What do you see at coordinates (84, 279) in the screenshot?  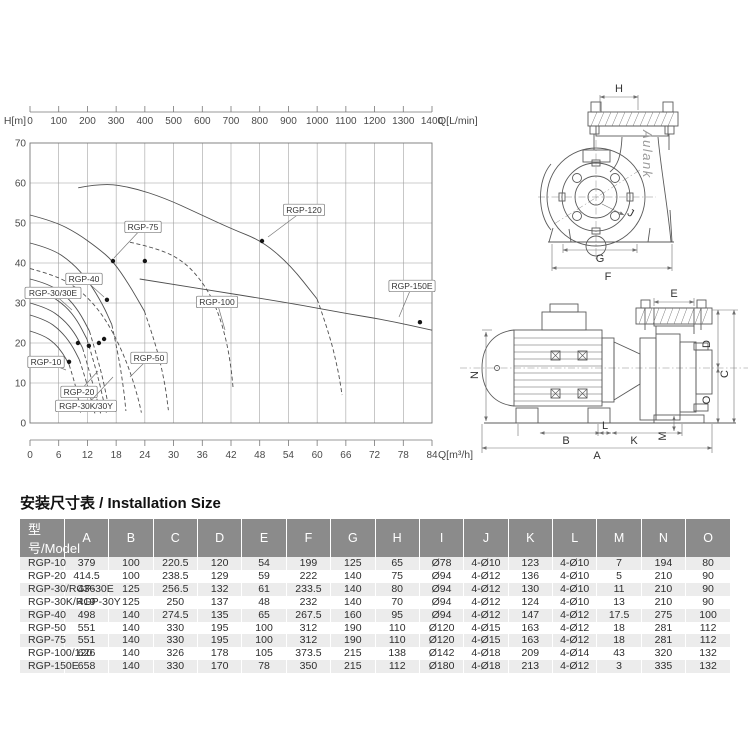 I see `curve-label-RGP-40: RGP-40` at bounding box center [84, 279].